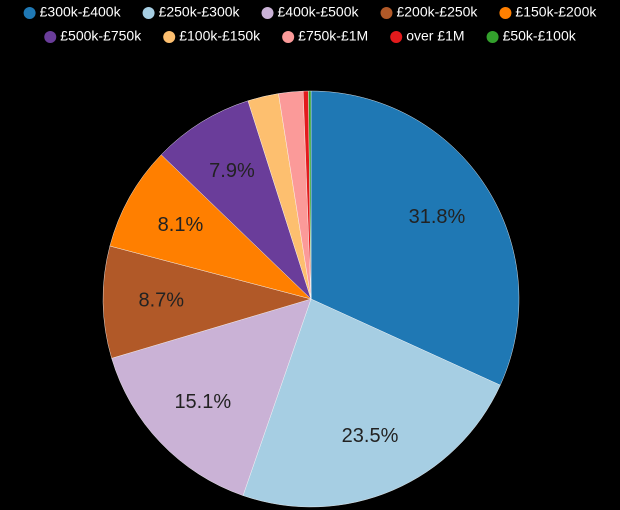 This screenshot has height=510, width=620. Describe the element at coordinates (81, 12) in the screenshot. I see `legend-label: £300k-£400k` at that location.